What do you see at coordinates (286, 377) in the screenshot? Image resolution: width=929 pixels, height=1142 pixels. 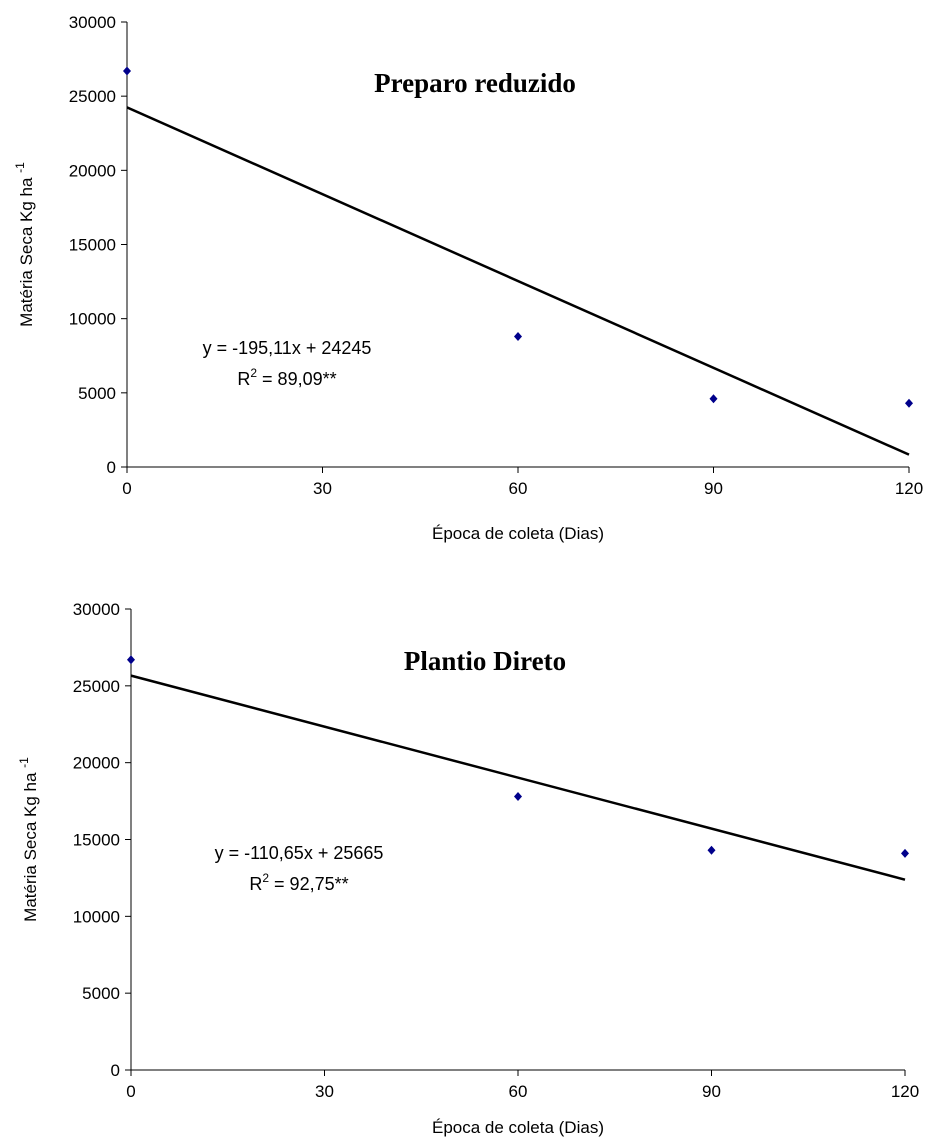 I see `r-squared: R2 = 89,09**` at bounding box center [286, 377].